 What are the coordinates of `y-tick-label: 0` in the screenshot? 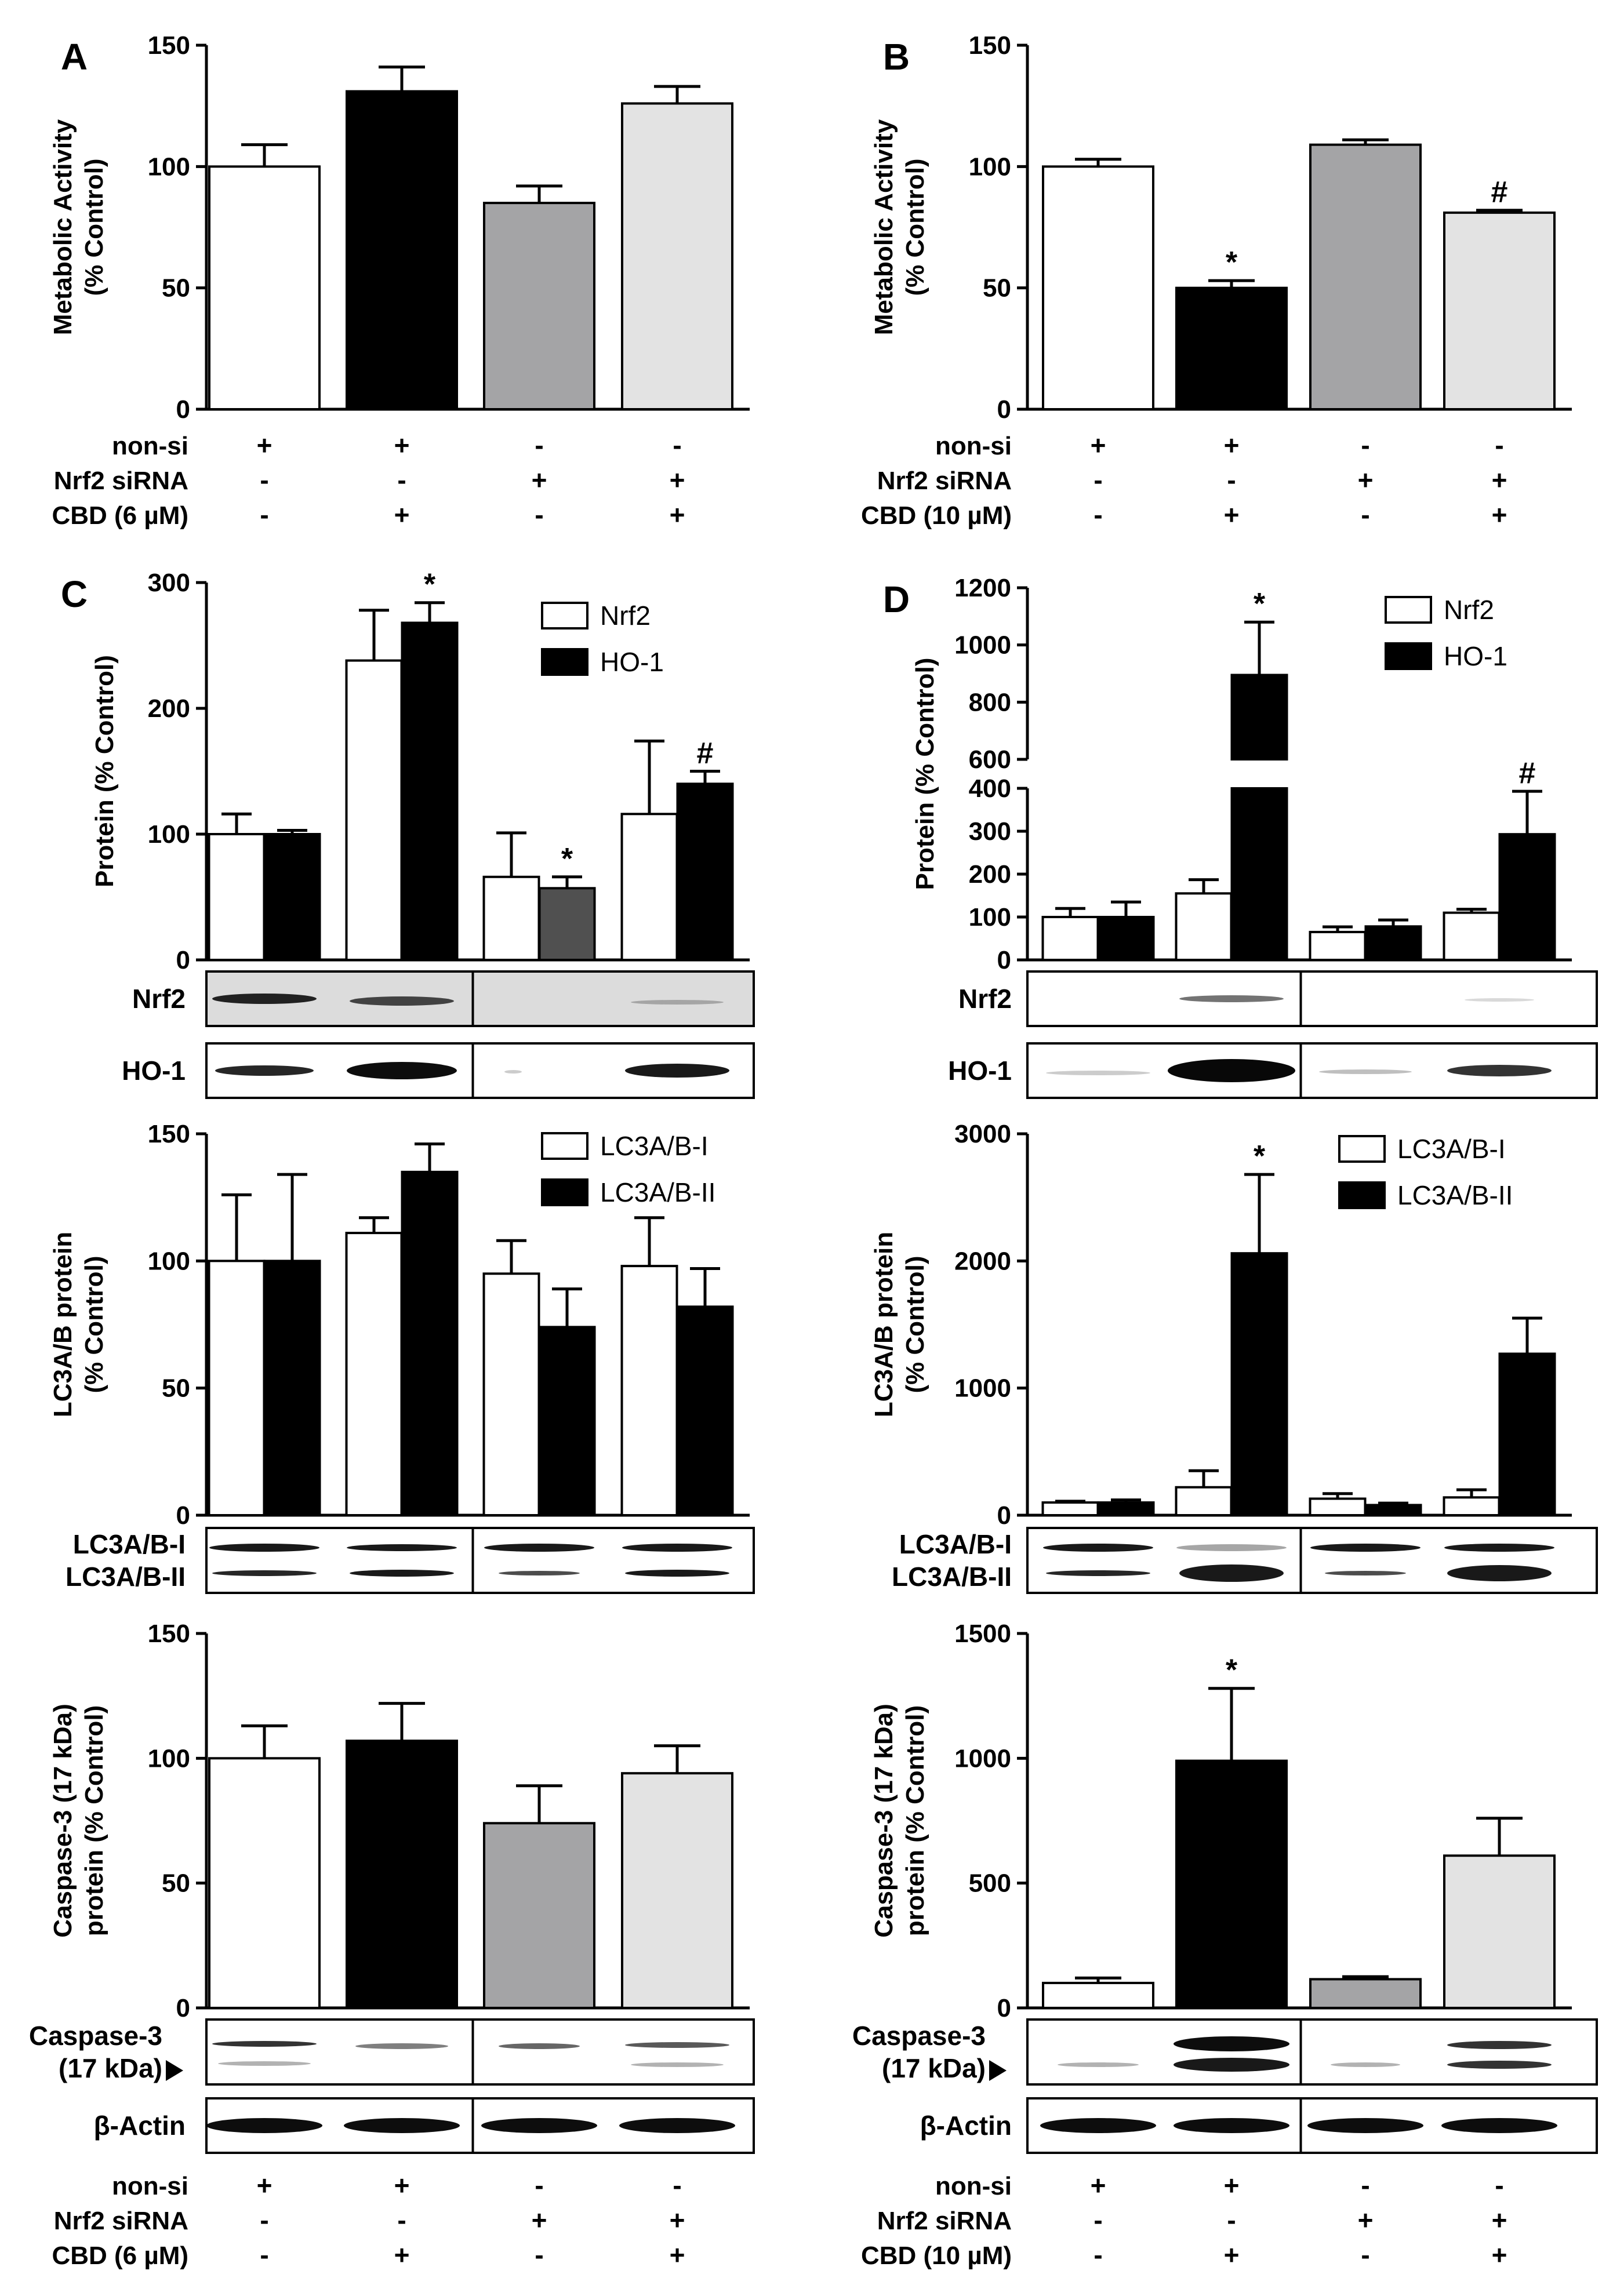 It's located at (183, 409).